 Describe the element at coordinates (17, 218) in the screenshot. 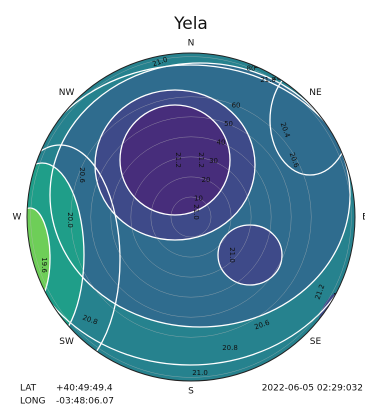

I see `direction-label: W` at that location.